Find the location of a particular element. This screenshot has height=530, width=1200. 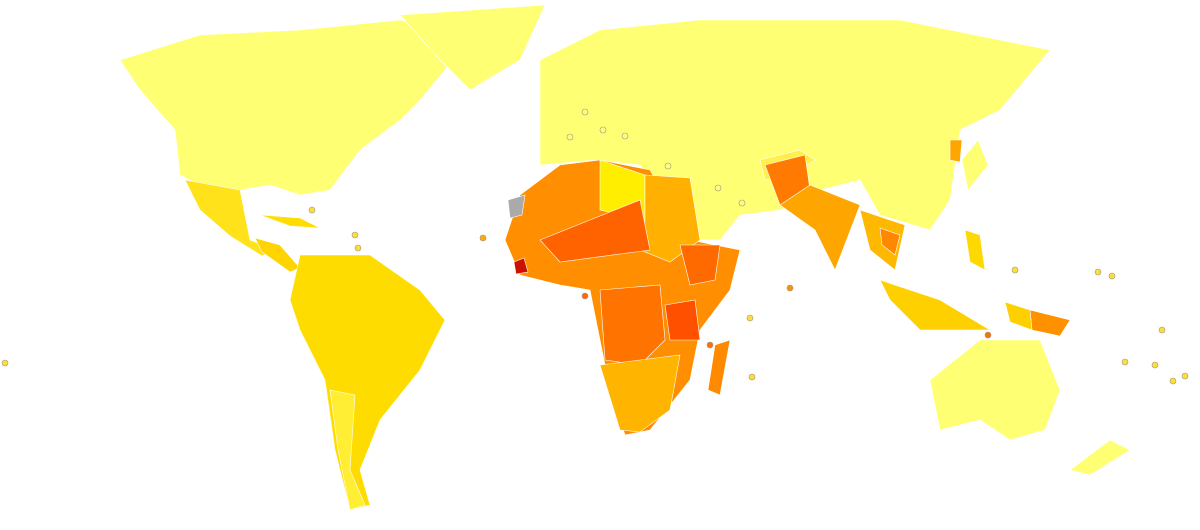

laos is located at coordinates (890, 241).